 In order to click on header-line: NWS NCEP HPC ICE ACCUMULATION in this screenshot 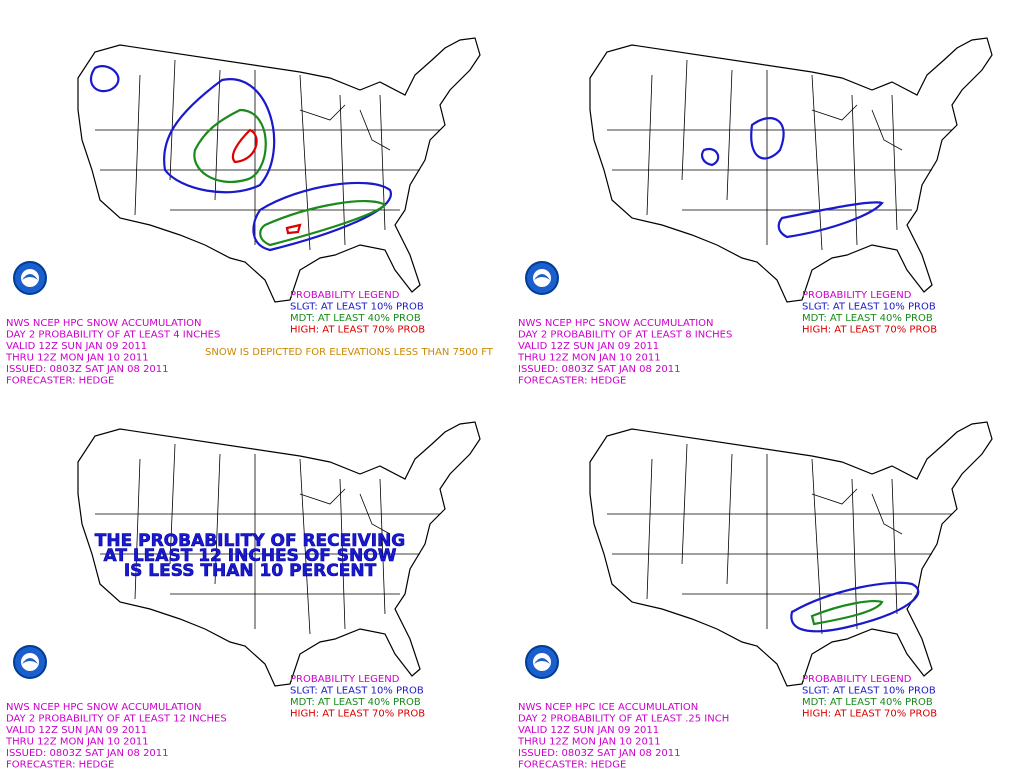, I will do `click(608, 707)`.